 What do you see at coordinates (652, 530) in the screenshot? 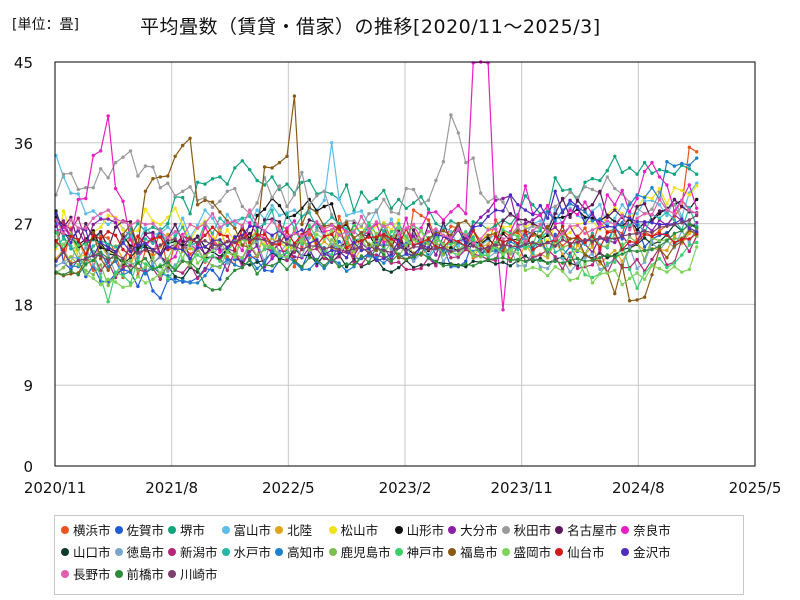
I see `legend-label: 奈良市` at bounding box center [652, 530].